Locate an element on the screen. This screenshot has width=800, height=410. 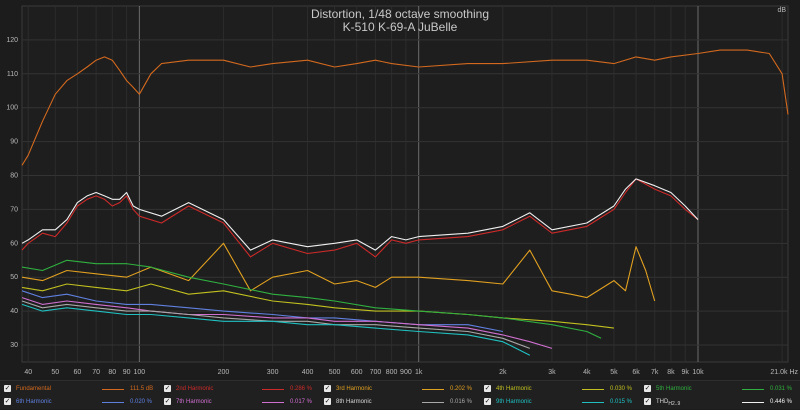
legend-label: 2nd Harmonic is located at coordinates (195, 389).